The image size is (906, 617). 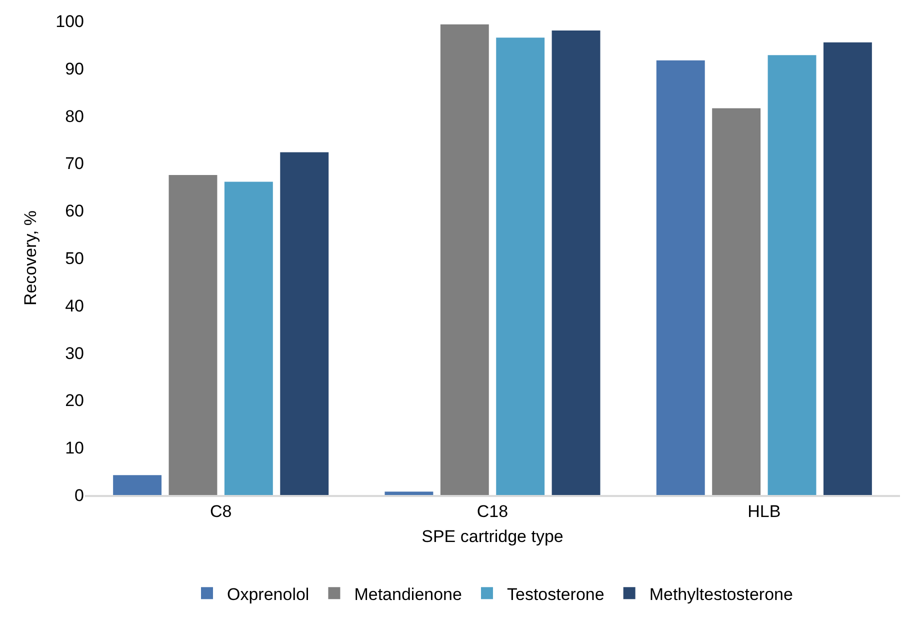 I want to click on y-tick-label: 70, so click(x=74, y=164).